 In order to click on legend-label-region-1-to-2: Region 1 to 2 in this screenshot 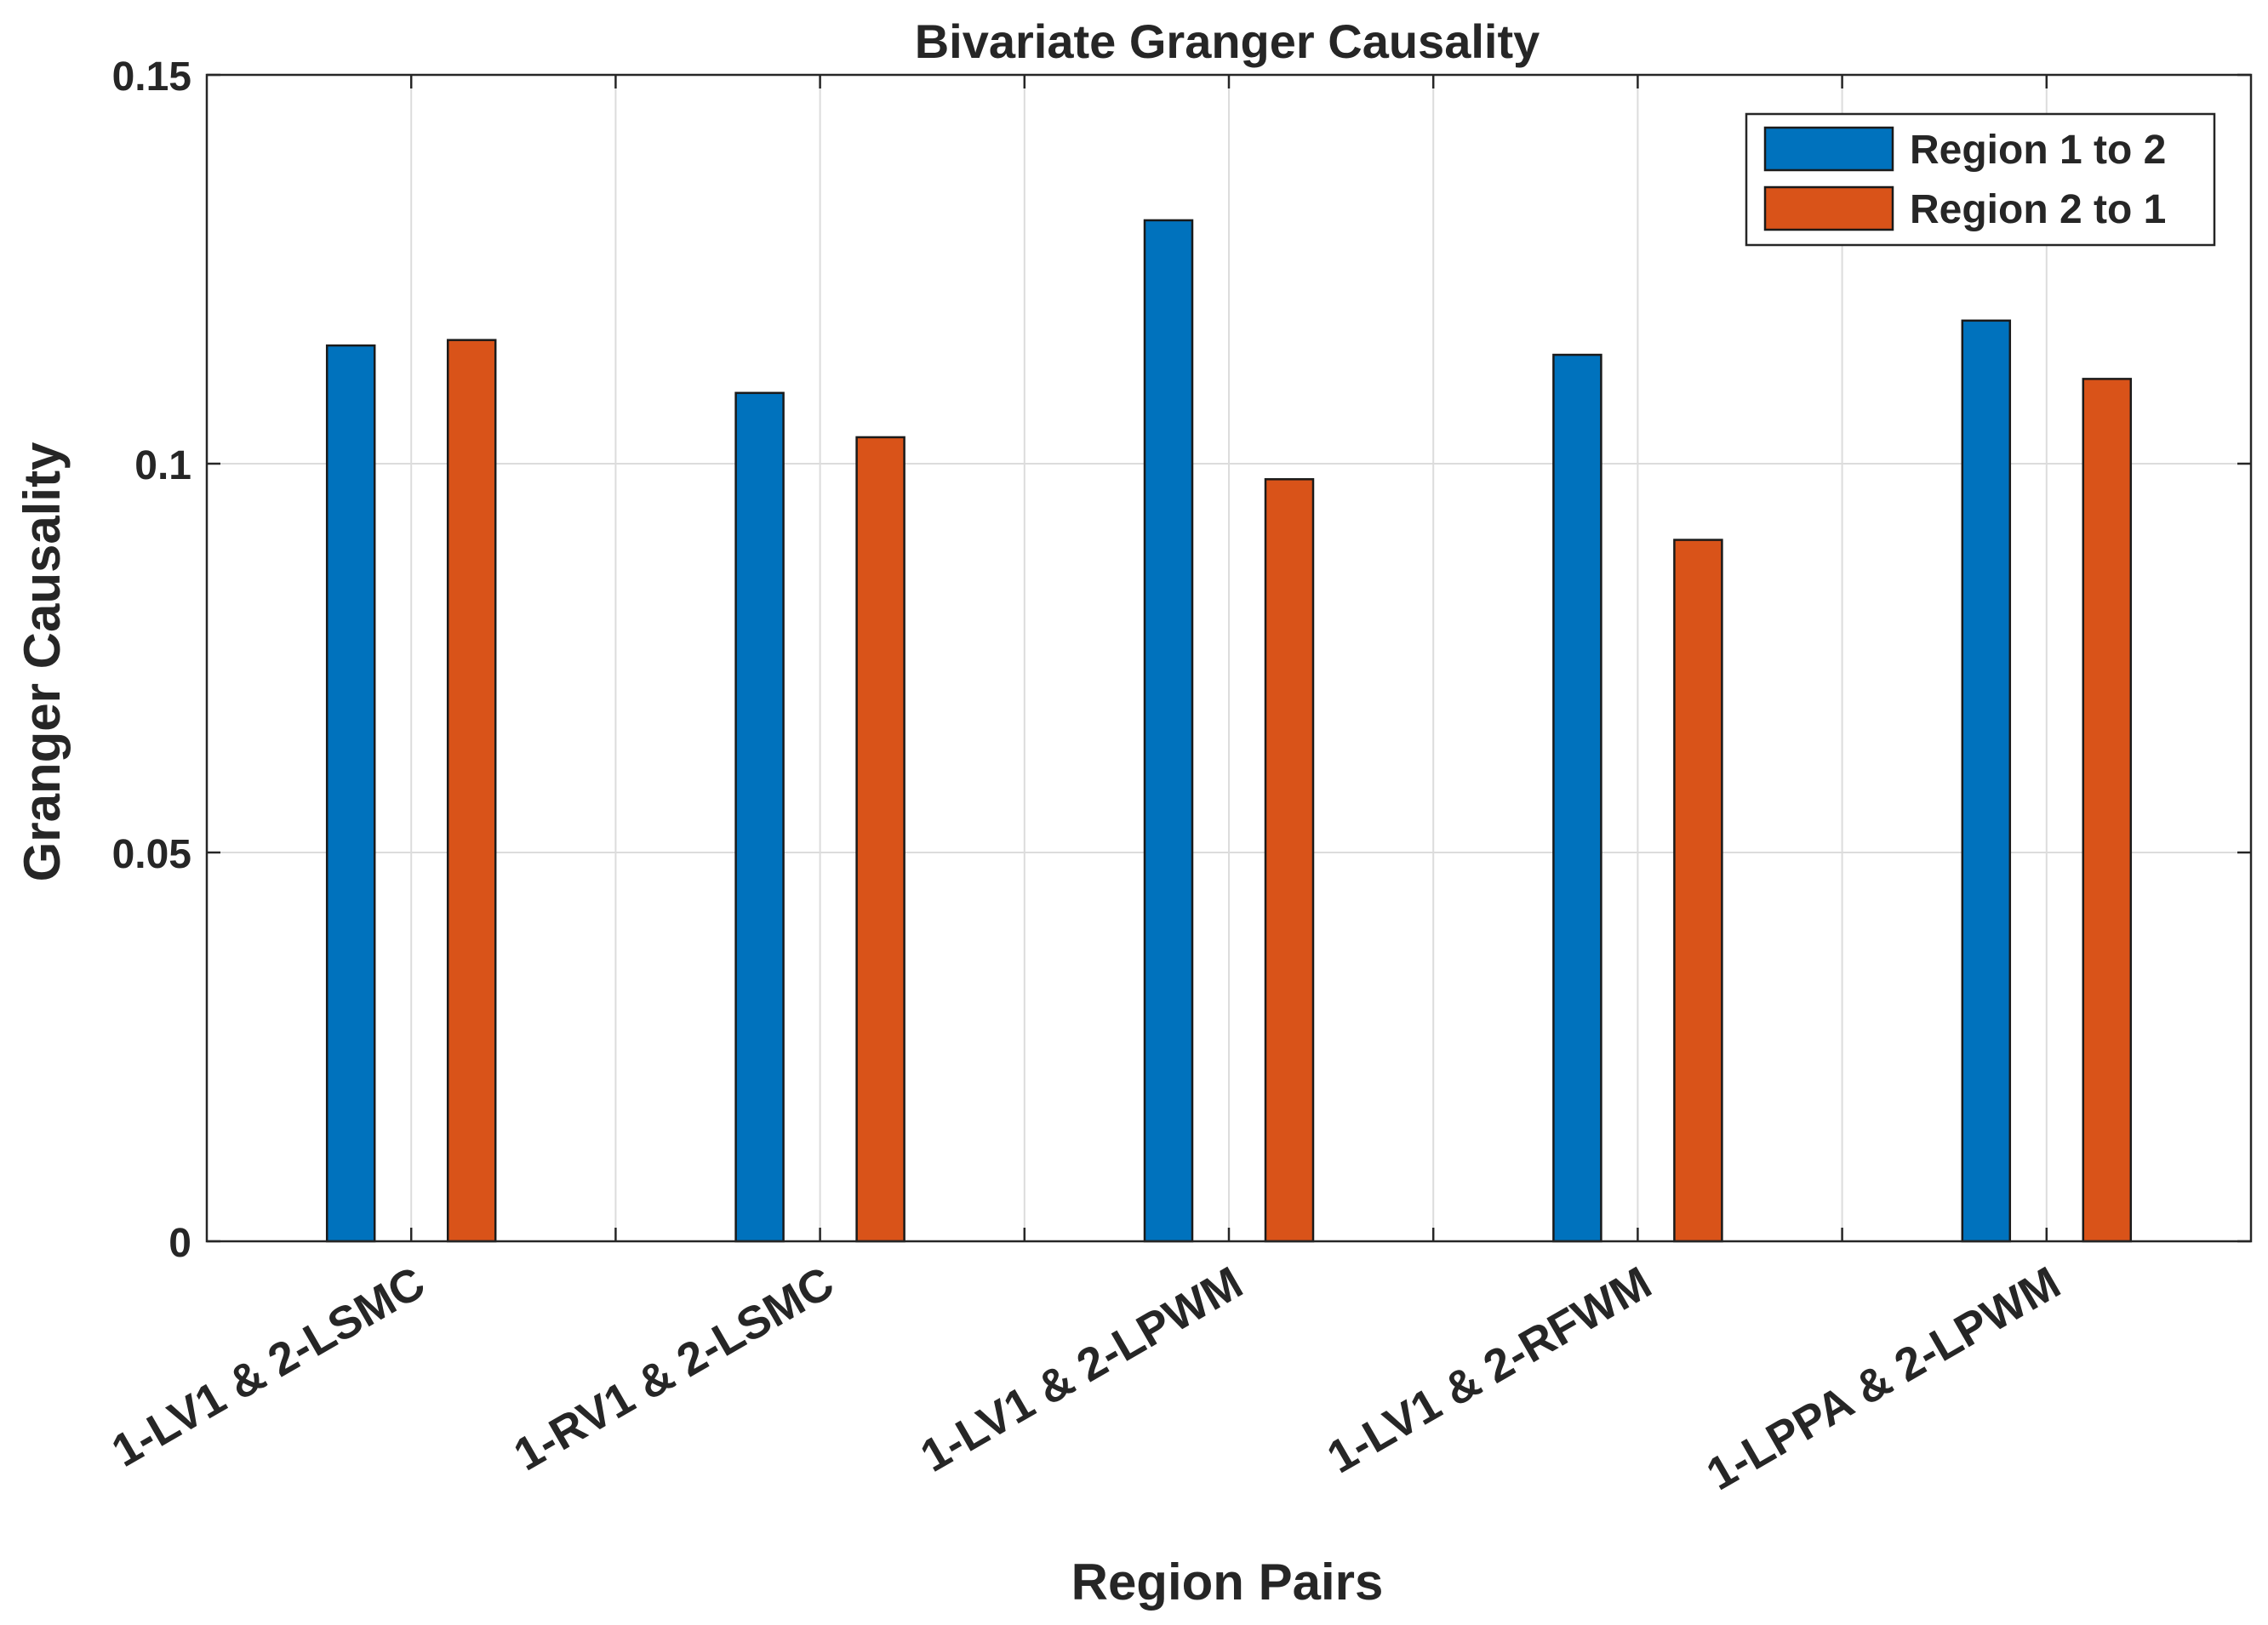, I will do `click(2038, 150)`.